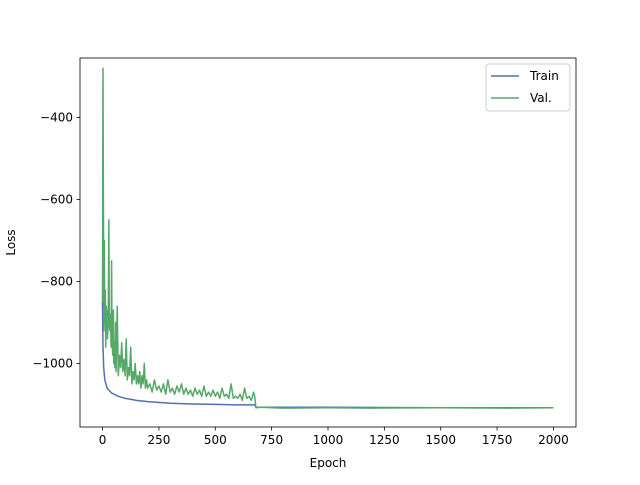  What do you see at coordinates (271, 440) in the screenshot?
I see `x-tick-label: 750` at bounding box center [271, 440].